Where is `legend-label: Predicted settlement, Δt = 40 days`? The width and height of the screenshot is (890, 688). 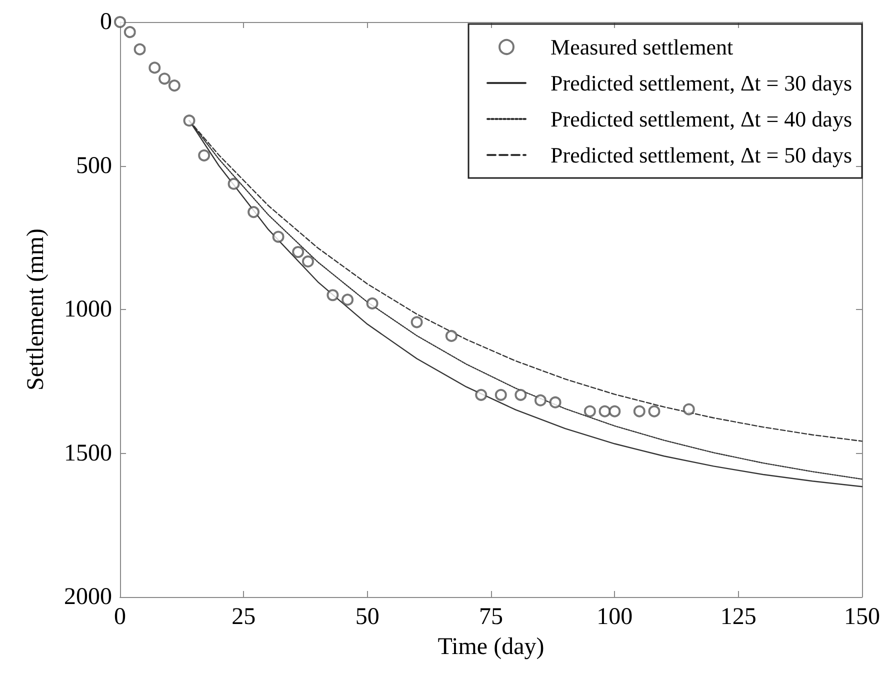 legend-label: Predicted settlement, Δt = 40 days is located at coordinates (701, 119).